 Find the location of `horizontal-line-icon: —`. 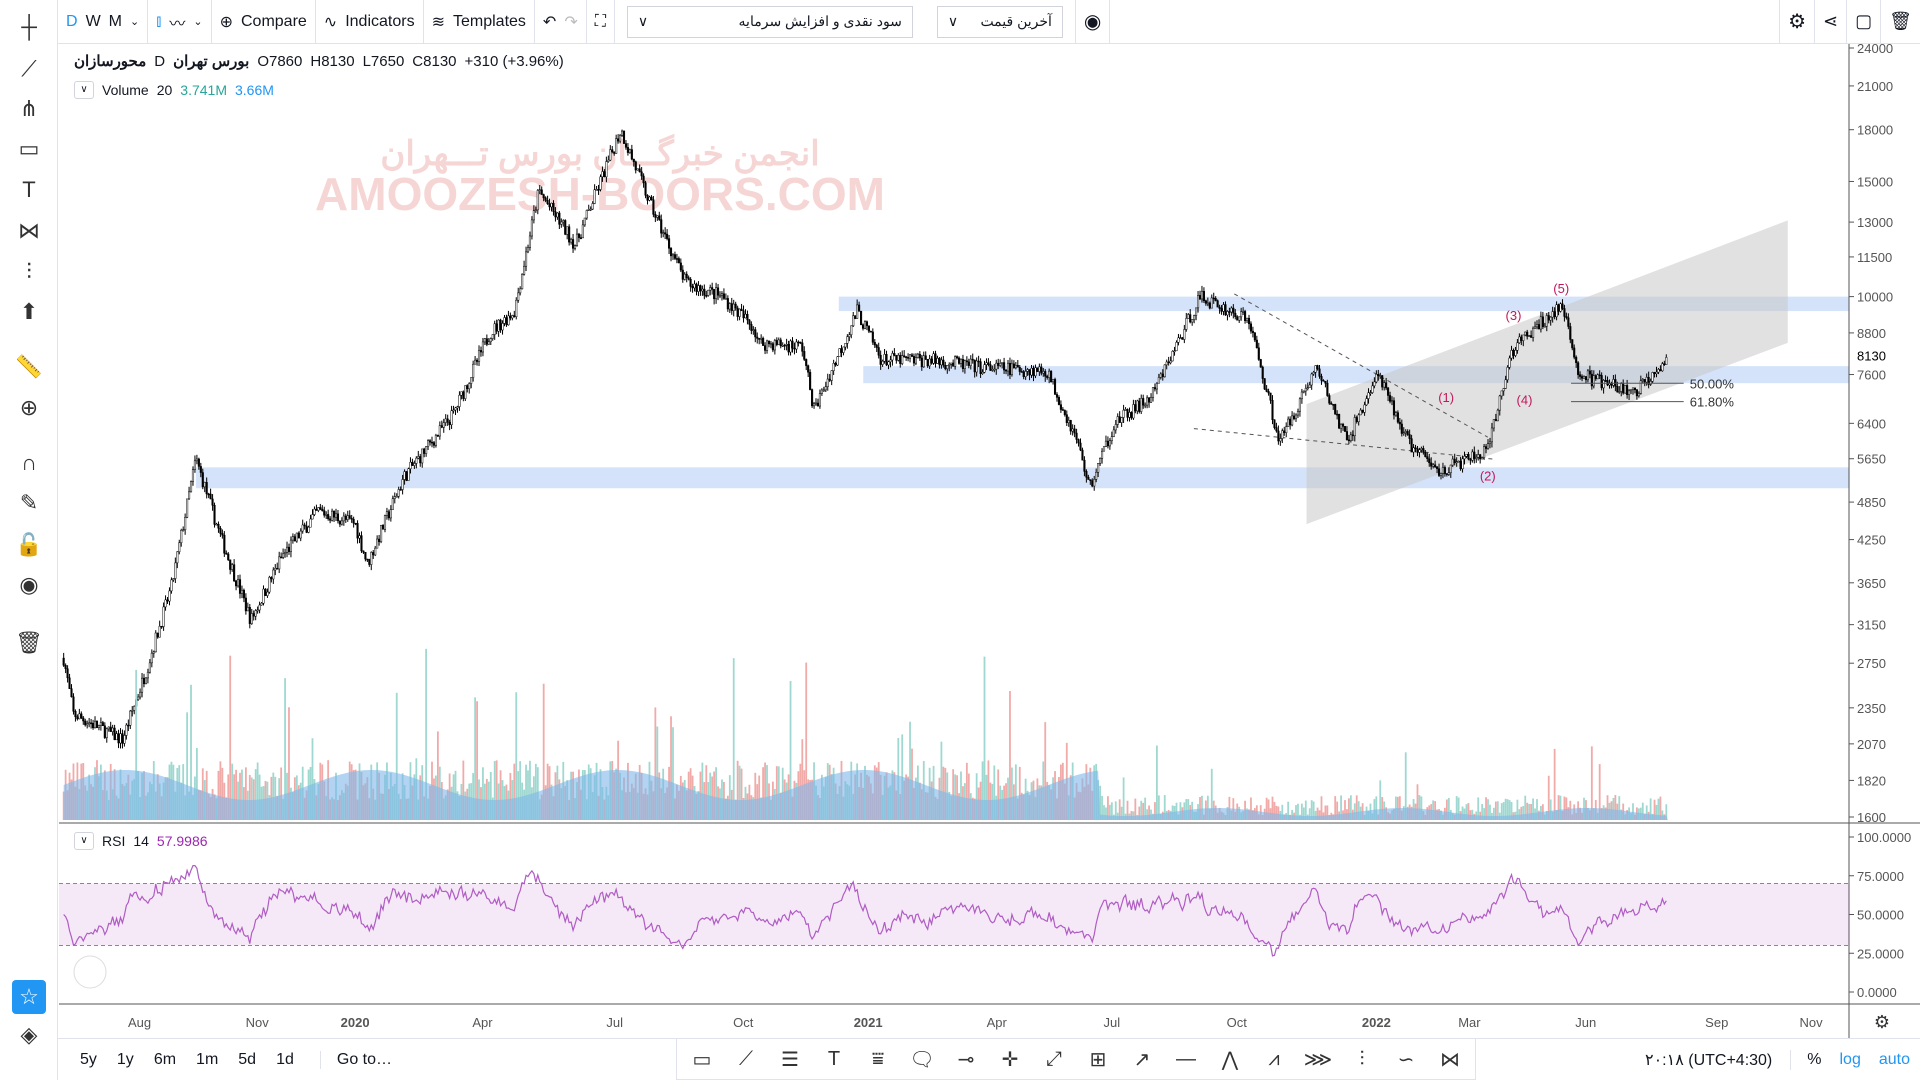

horizontal-line-icon: — is located at coordinates (1186, 1058).